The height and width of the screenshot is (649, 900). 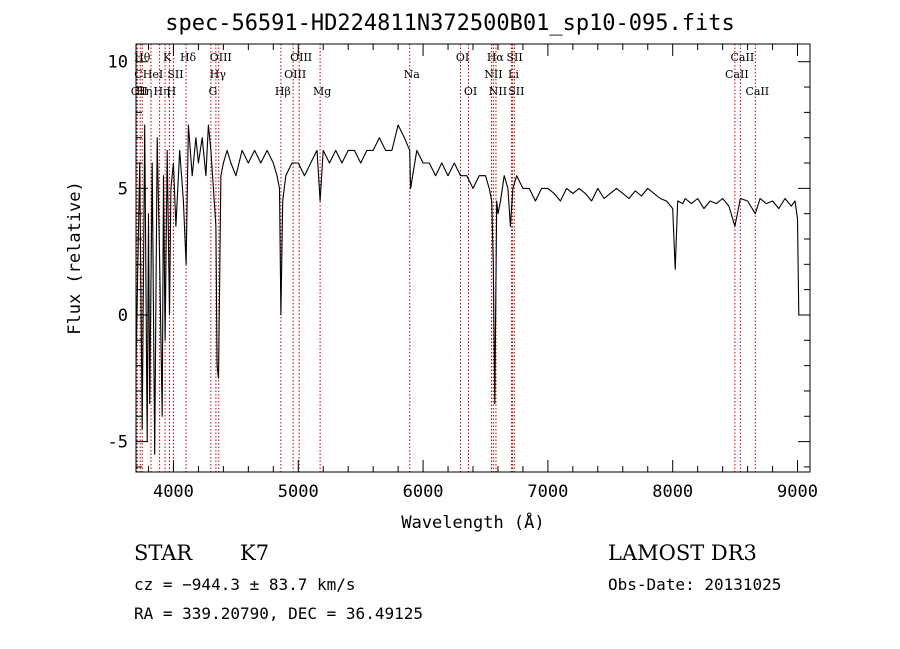 What do you see at coordinates (118, 443) in the screenshot?
I see `y-tick-label: -5` at bounding box center [118, 443].